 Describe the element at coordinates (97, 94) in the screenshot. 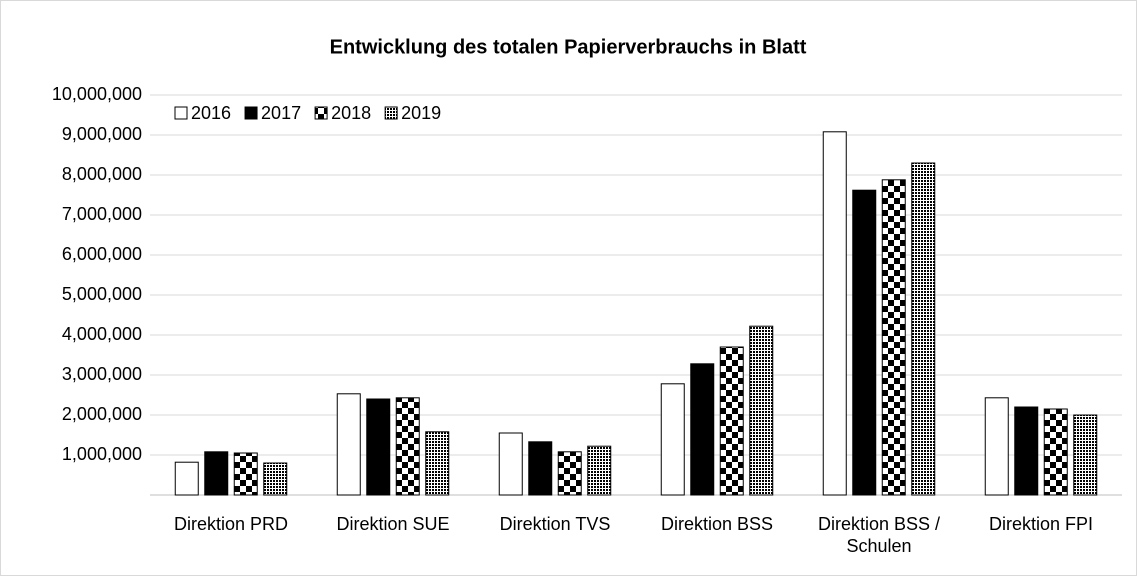

I see `y-tick-label: 10,000,000` at that location.